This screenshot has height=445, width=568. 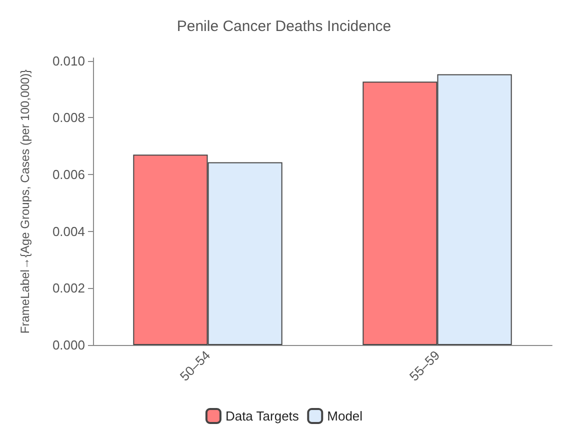 I want to click on y-tick-label: 0.010, so click(x=68, y=60).